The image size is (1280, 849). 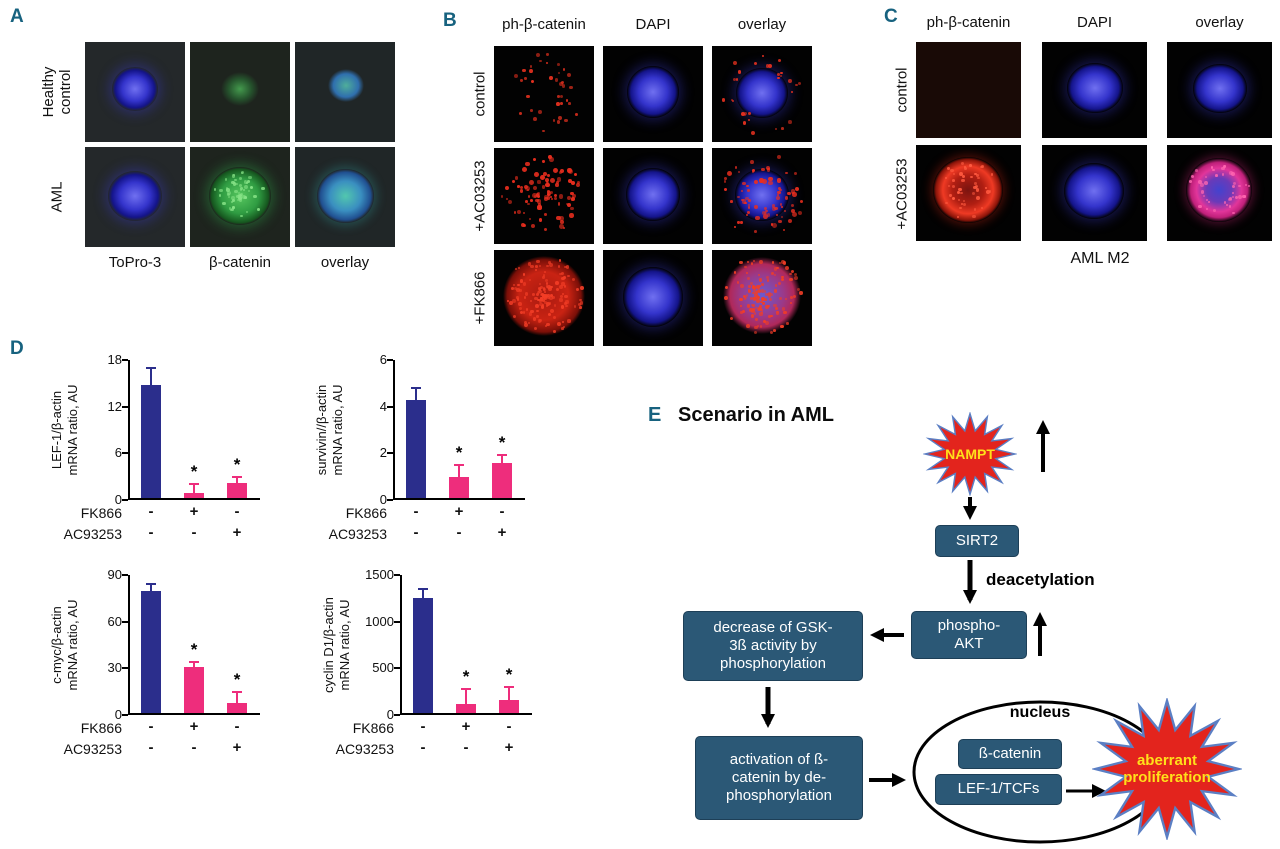 I want to click on y-tick-label: 90, so click(x=114, y=574).